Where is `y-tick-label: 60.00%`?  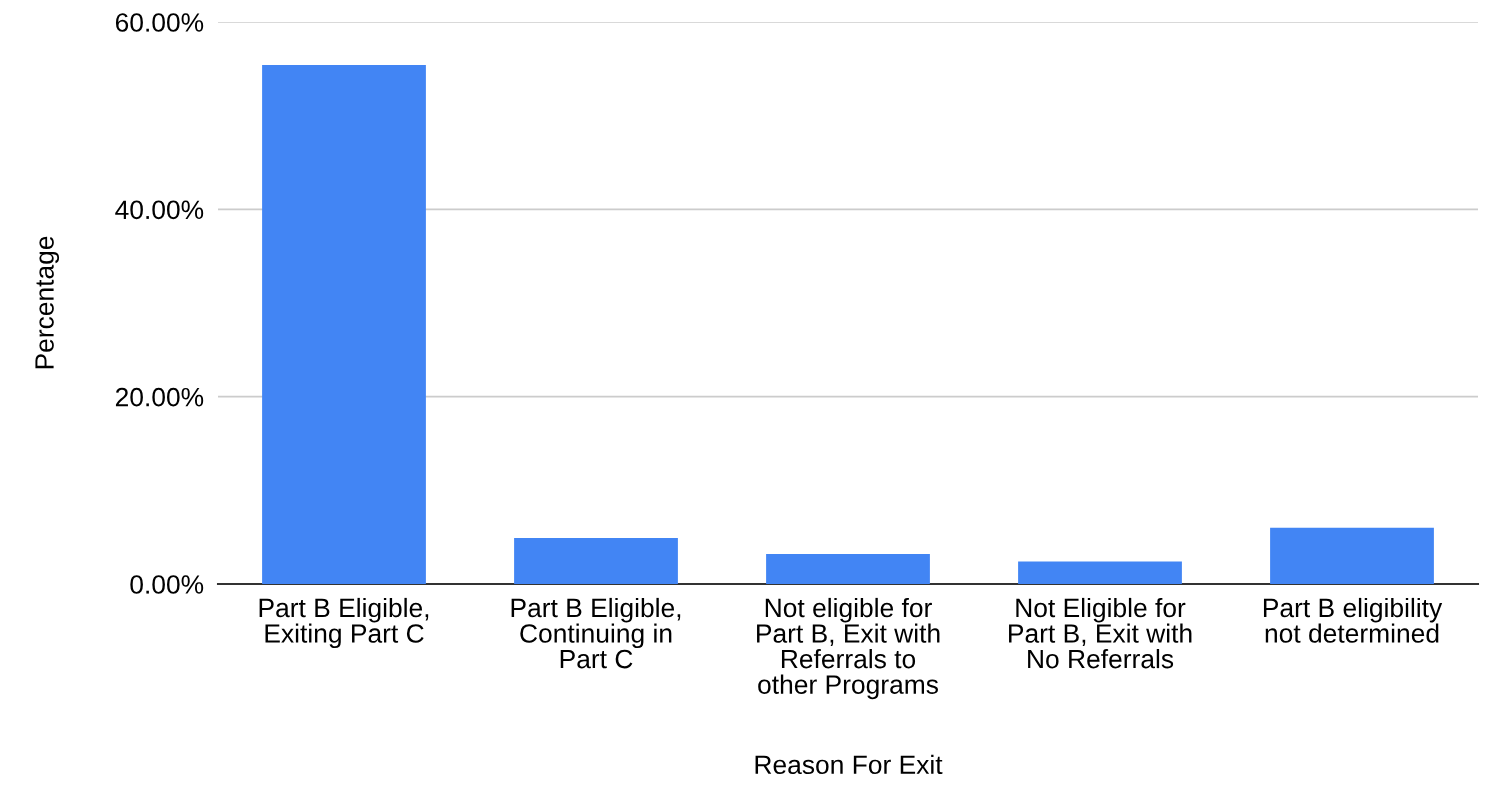
y-tick-label: 60.00% is located at coordinates (159, 22).